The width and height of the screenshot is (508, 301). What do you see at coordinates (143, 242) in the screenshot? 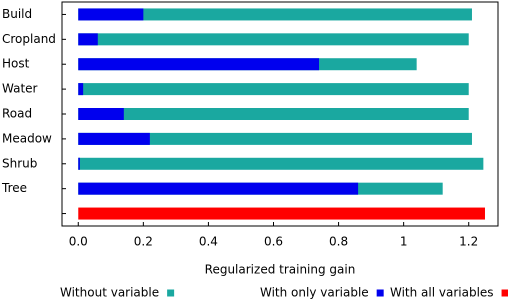
I see `x-tick-label: 0.2` at bounding box center [143, 242].